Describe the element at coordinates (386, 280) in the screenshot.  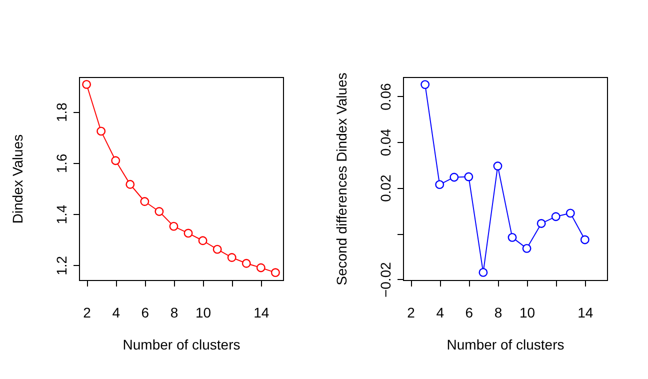
I see `y-tick-label: −0.02` at that location.